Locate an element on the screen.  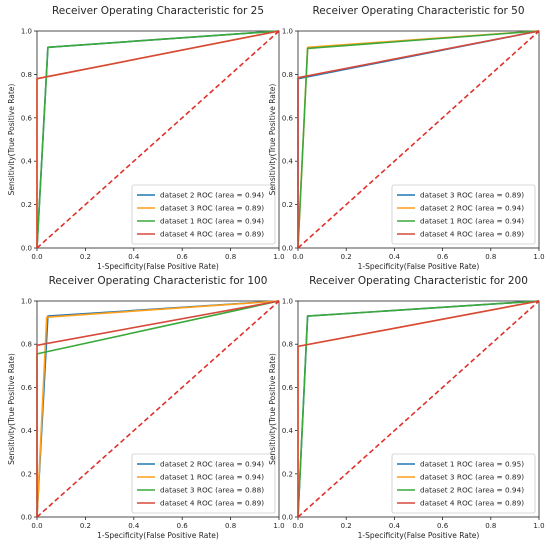
chart-title: Receiver Operating Characteristic for 25 is located at coordinates (158, 11).